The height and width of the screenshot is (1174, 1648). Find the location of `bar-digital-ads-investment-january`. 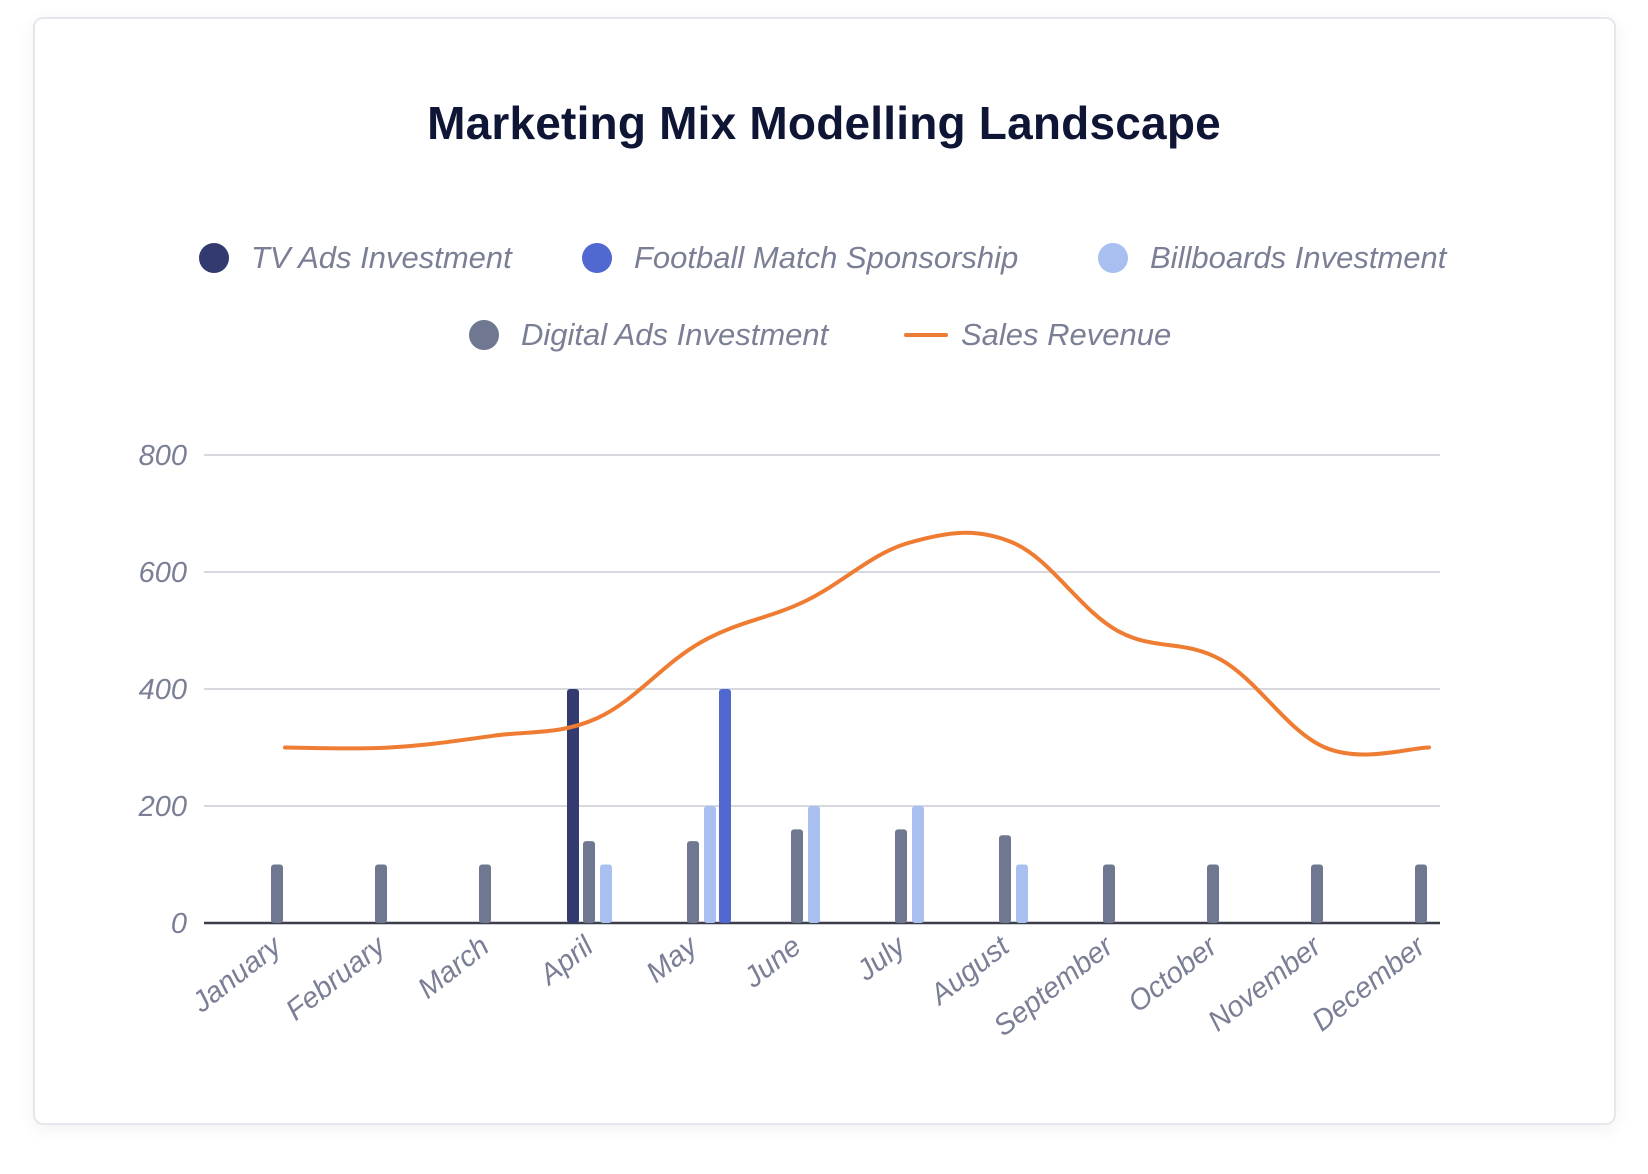

bar-digital-ads-investment-january is located at coordinates (277, 893).